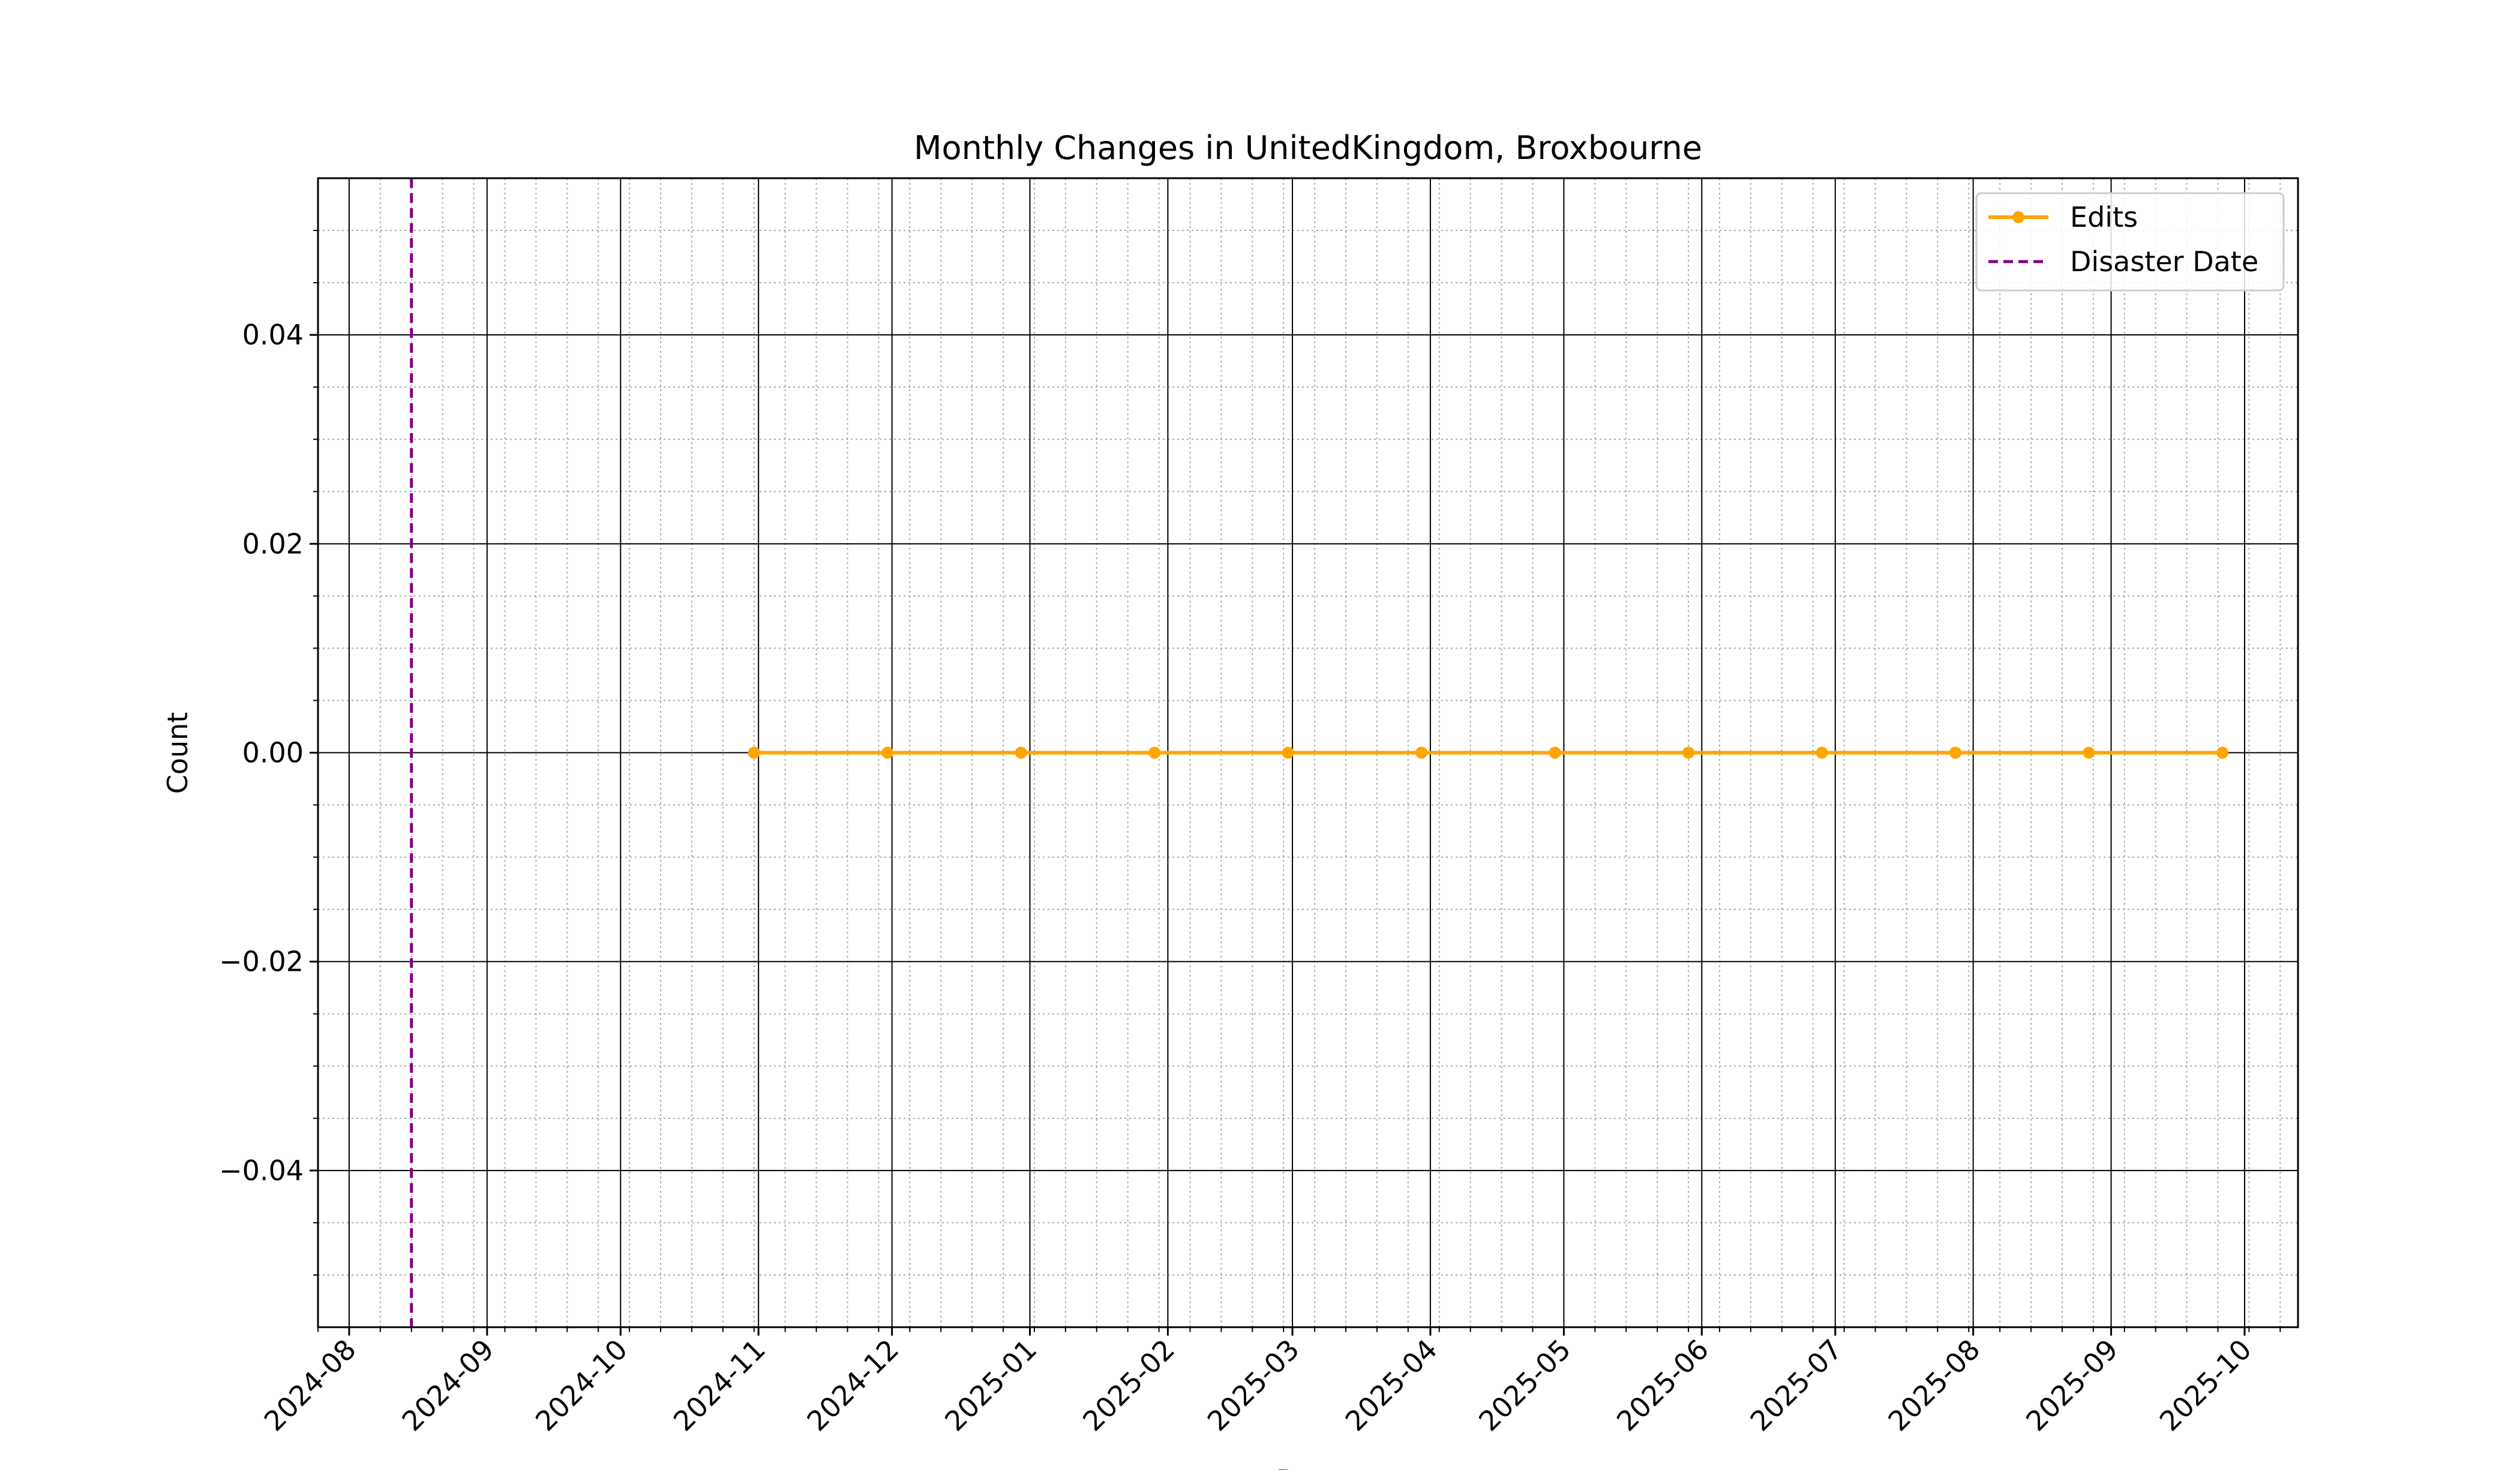  I want to click on x-tick-label: 2025-08, so click(1934, 1386).